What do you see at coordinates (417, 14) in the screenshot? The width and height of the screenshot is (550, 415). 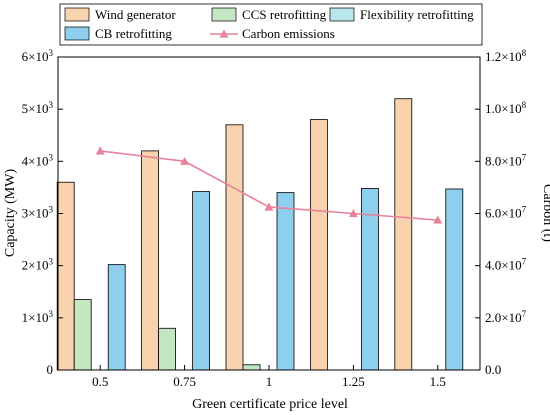 I see `legend-label: Flexibility retrofitting` at bounding box center [417, 14].